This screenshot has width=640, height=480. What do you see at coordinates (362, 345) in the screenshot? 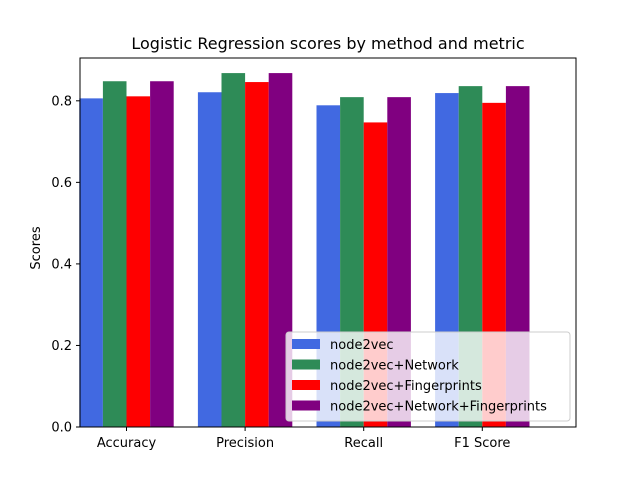
I see `legend-label: node2vec` at bounding box center [362, 345].